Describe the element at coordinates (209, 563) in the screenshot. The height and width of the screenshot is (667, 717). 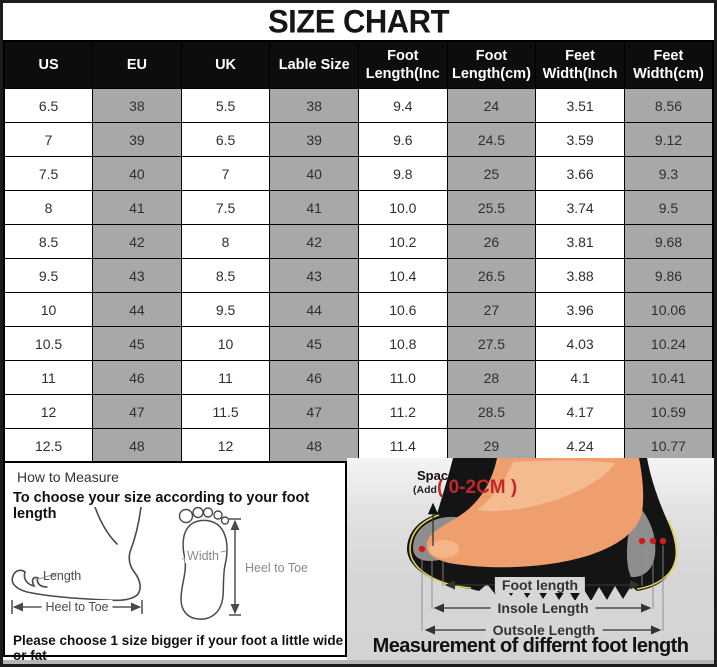
I see `footprint-drawing` at that location.